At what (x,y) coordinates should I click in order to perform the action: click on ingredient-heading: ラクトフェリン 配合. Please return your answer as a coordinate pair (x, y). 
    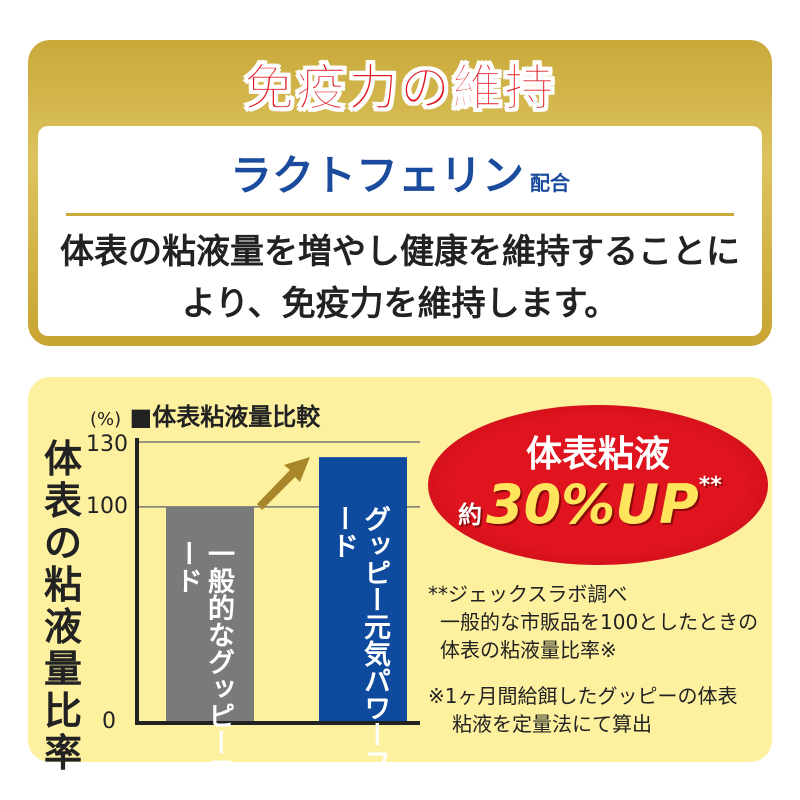
    Looking at the image, I should click on (400, 172).